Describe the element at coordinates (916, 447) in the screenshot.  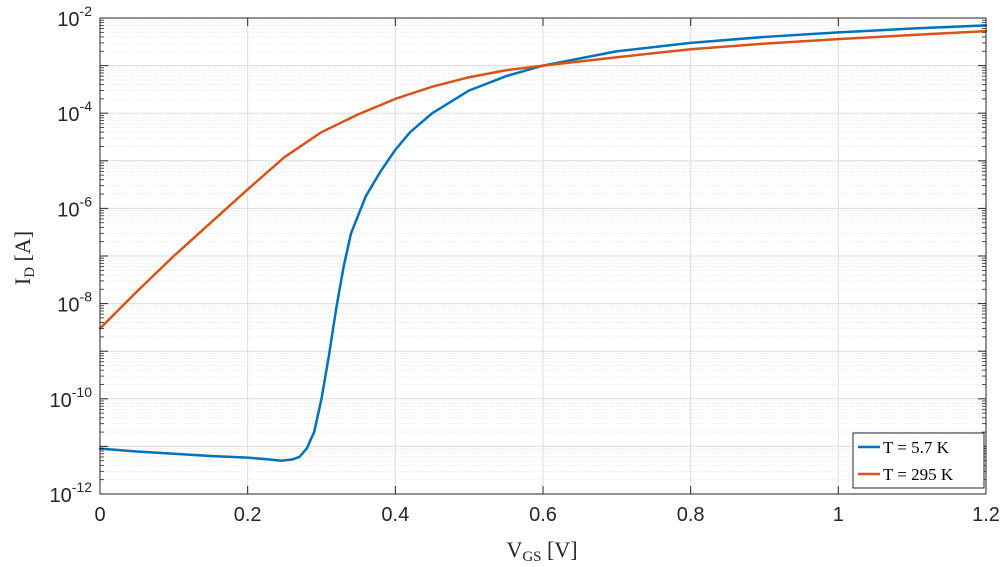
I see `legend-label-t-5-7k: T = 5.7 K` at that location.